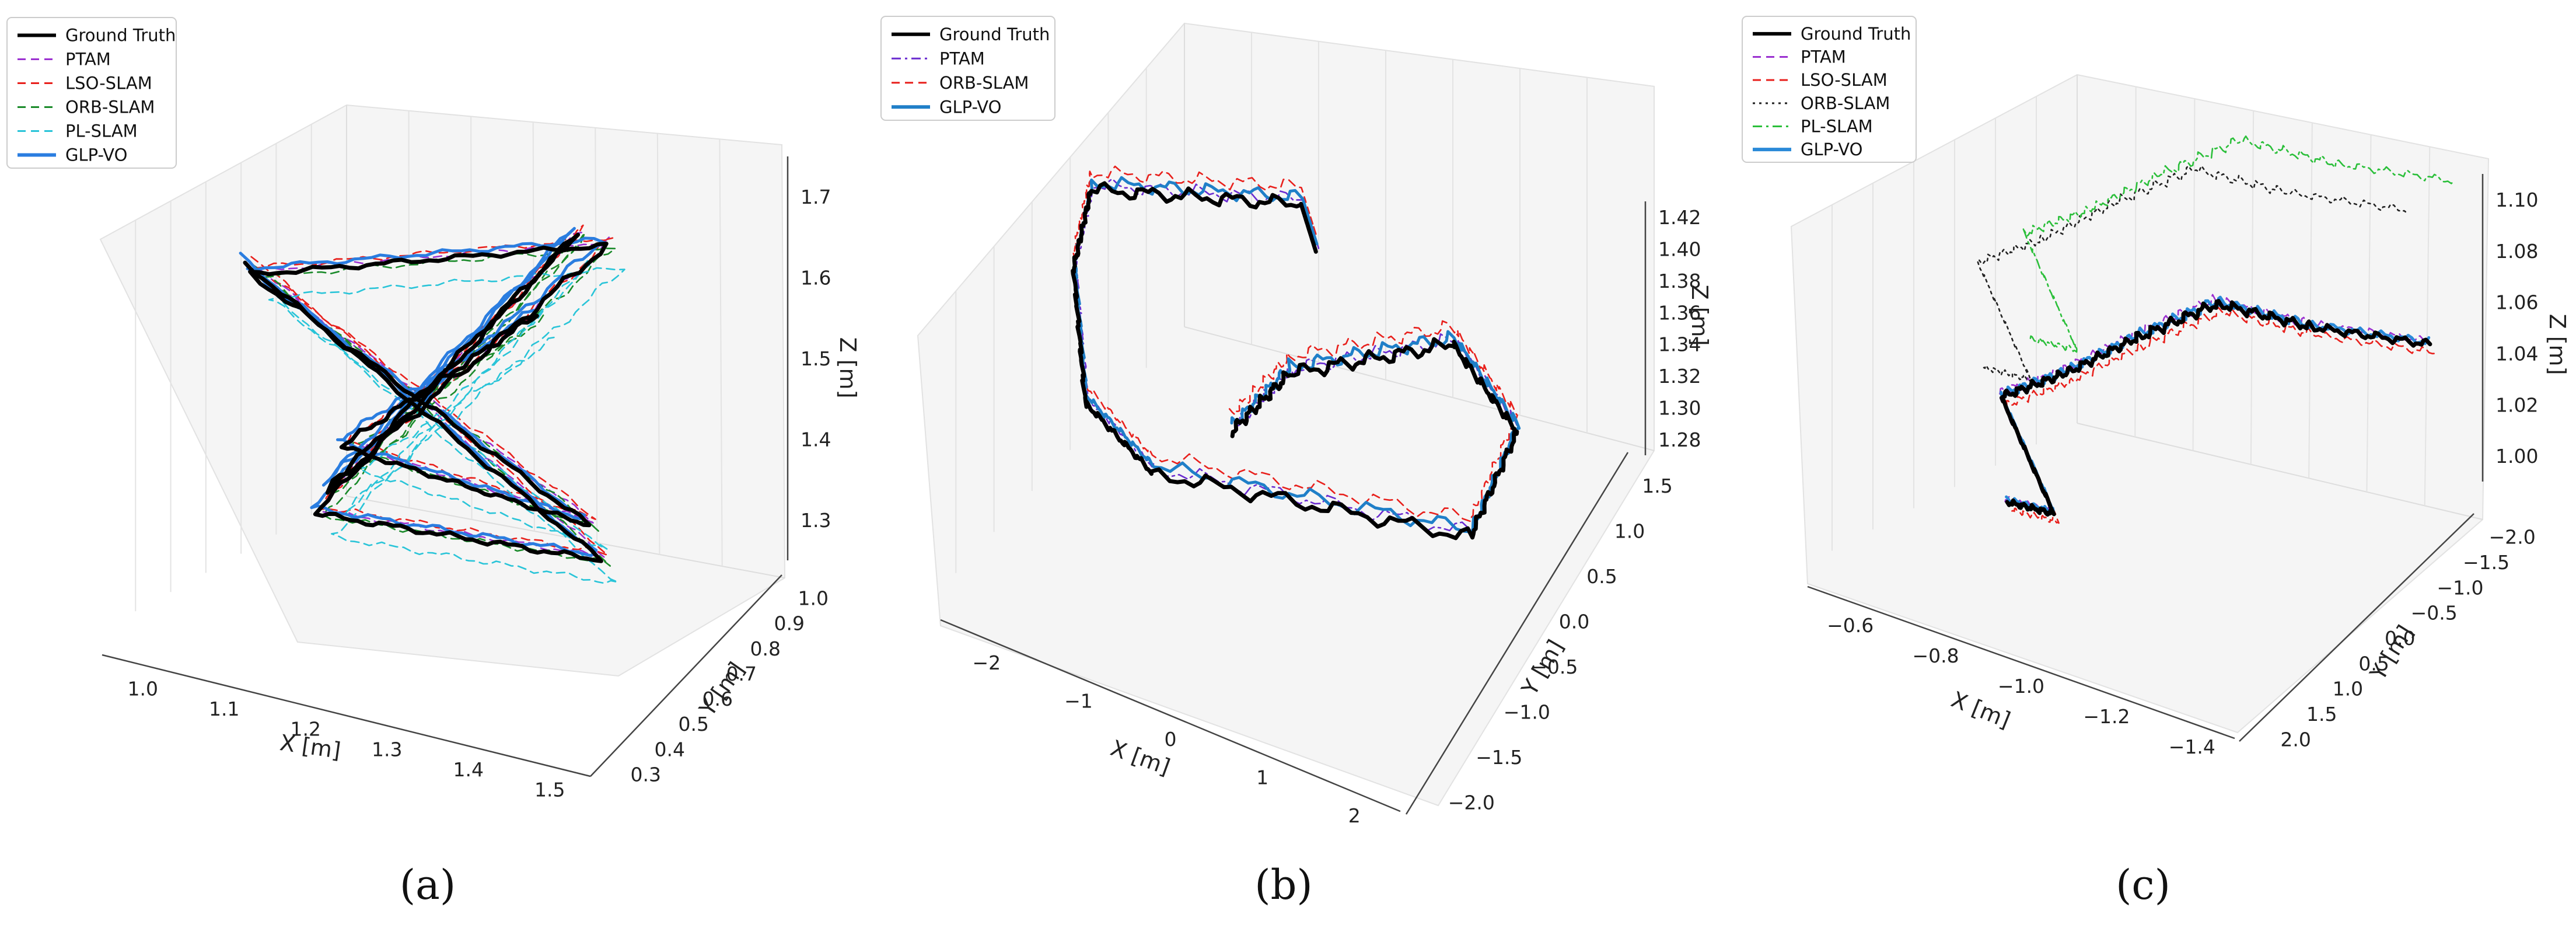 The image size is (2576, 931). I want to click on y-tick-label: 0.4, so click(670, 750).